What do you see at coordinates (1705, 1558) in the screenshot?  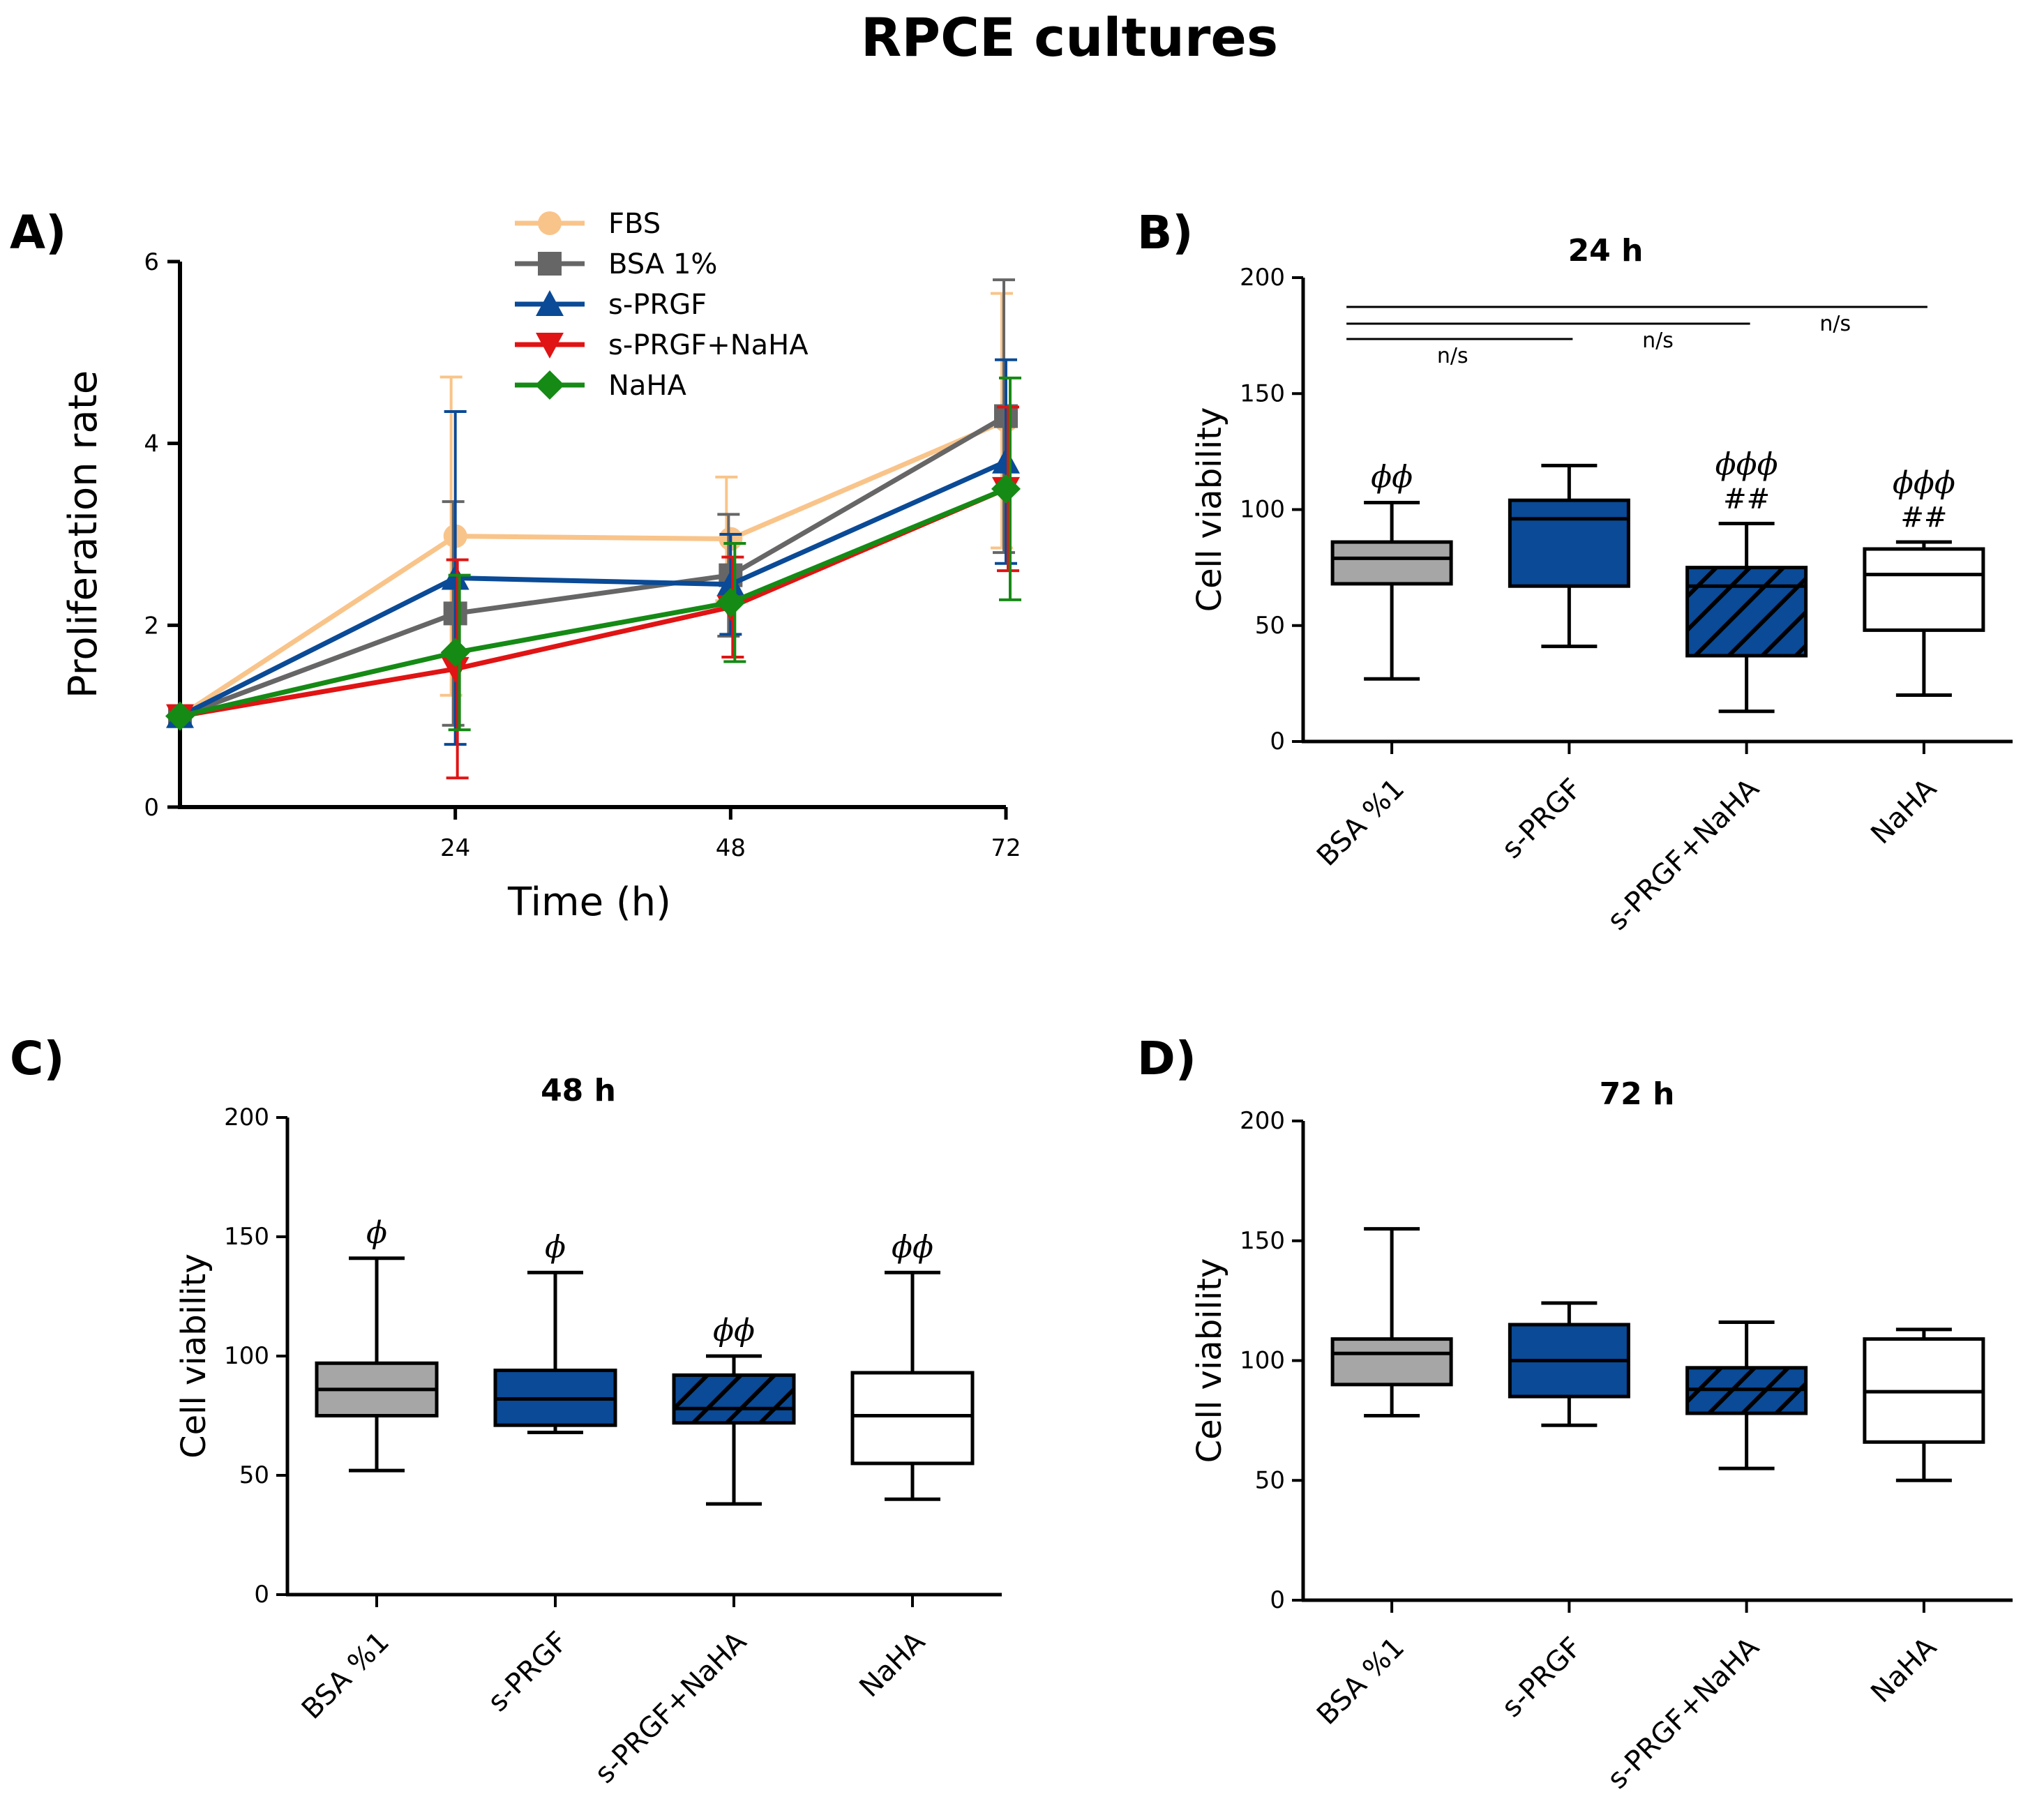 I see `box-s-prgf-naha: s-PRGF+NaHA` at bounding box center [1705, 1558].